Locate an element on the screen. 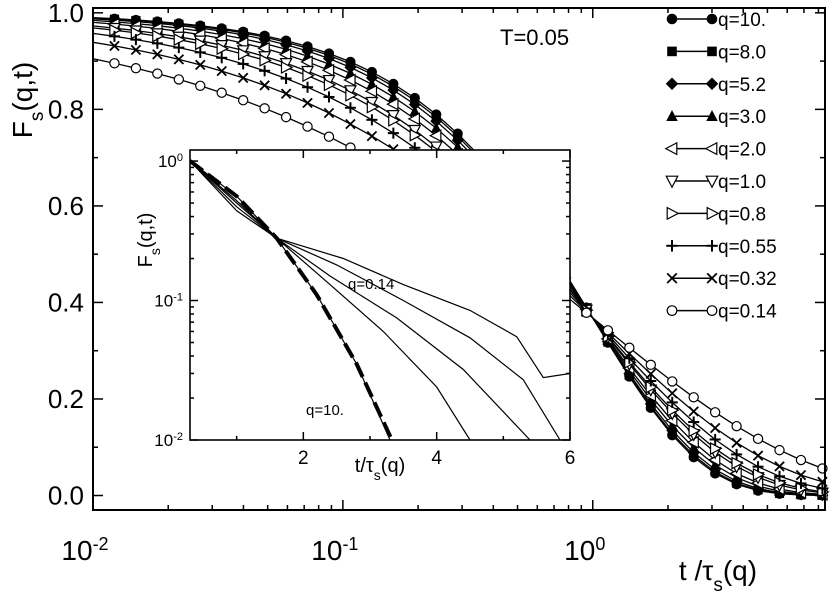  inset-y-tick-base: 10 is located at coordinates (163, 301).